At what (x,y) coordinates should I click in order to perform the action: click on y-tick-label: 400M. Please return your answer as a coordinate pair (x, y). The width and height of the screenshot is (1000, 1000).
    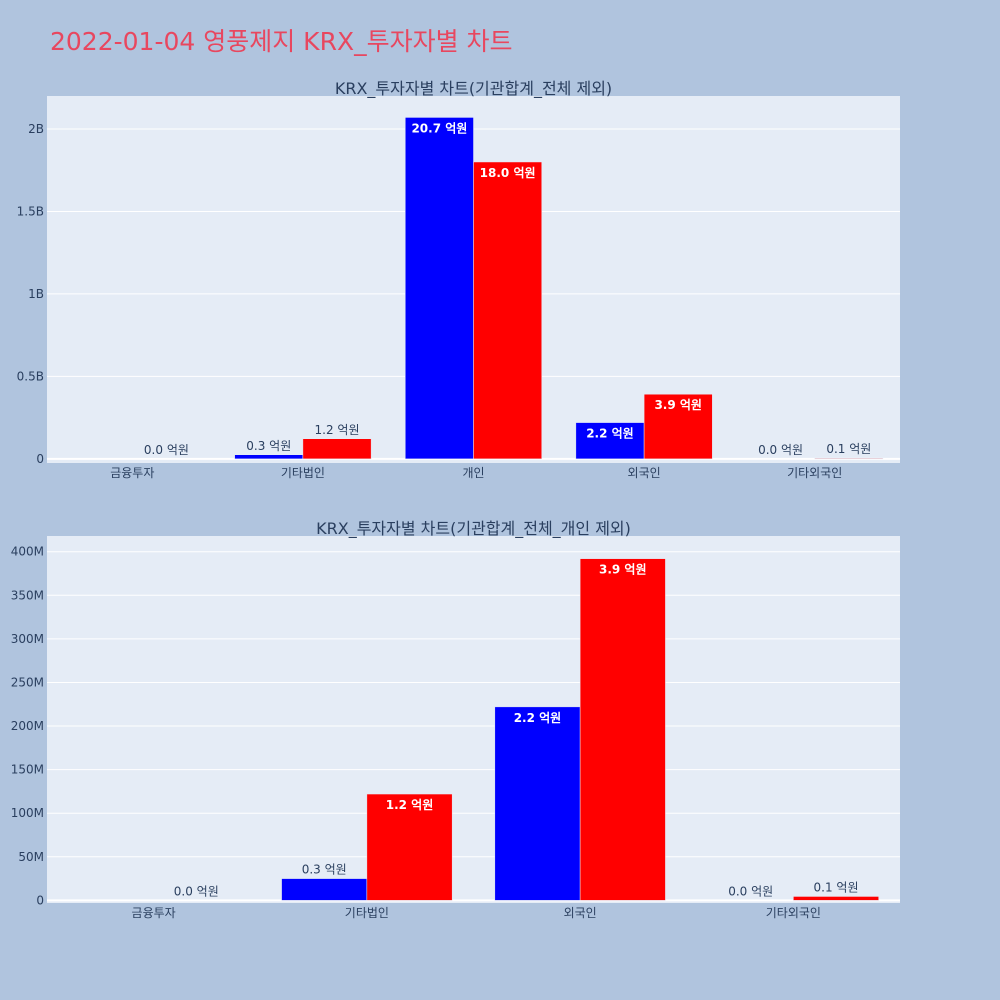
    Looking at the image, I should click on (27, 552).